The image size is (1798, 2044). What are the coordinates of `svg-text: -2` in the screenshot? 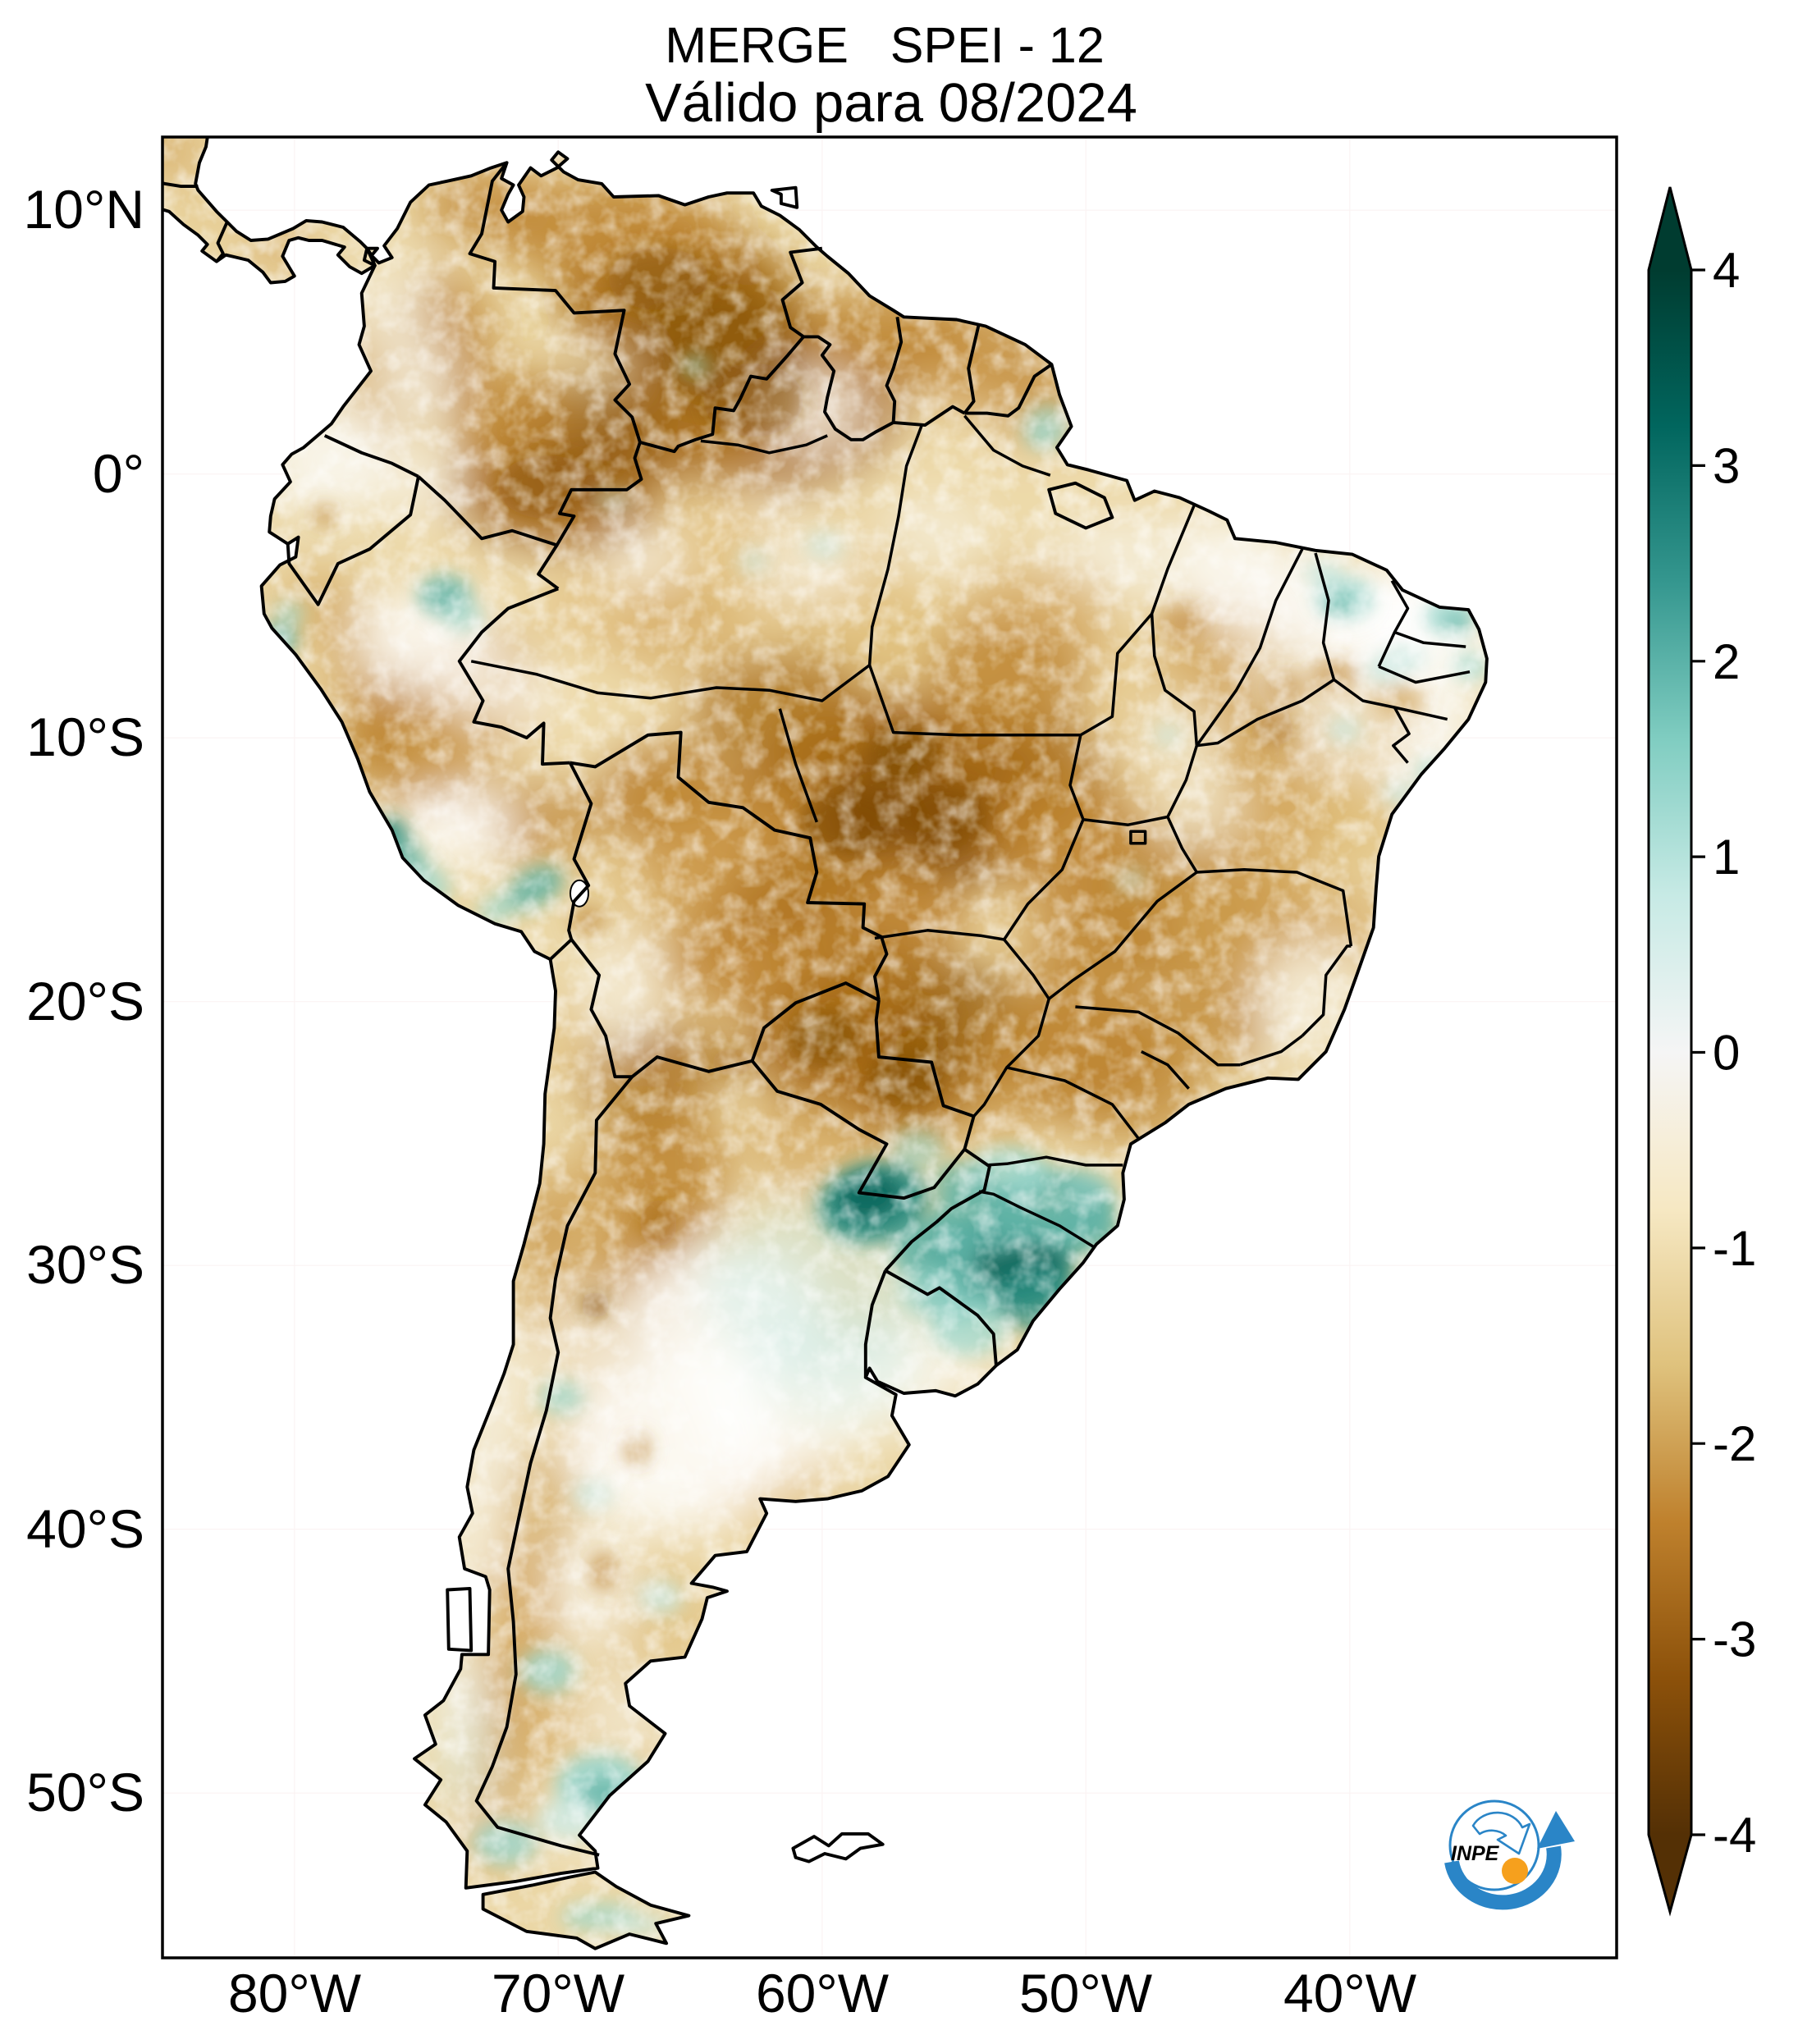 It's located at (1734, 1443).